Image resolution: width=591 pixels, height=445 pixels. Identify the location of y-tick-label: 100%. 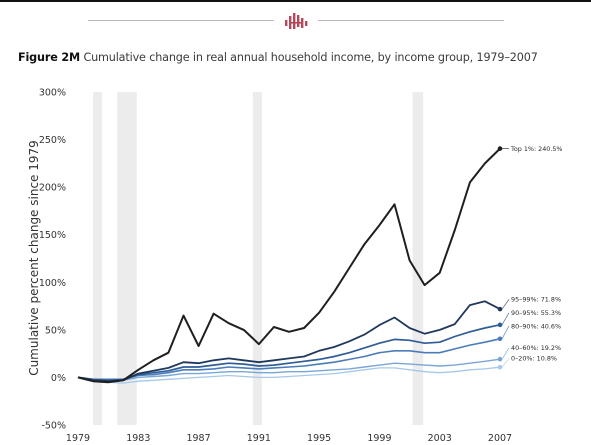
(52, 283).